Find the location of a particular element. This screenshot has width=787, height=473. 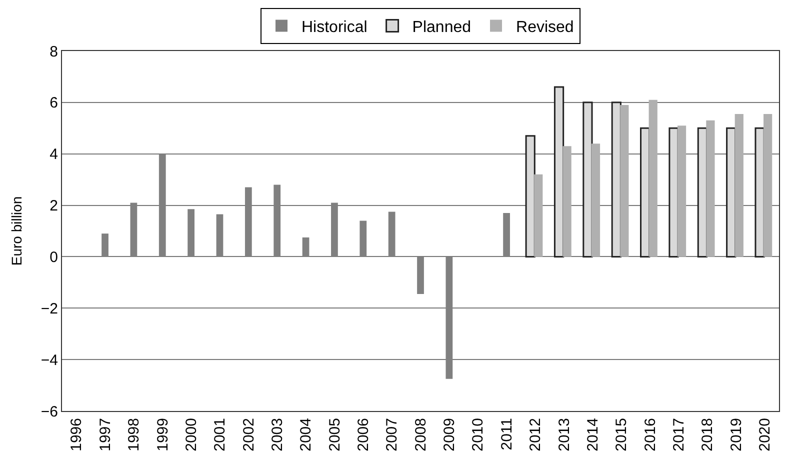

x-tick-label: 2011 is located at coordinates (507, 434).